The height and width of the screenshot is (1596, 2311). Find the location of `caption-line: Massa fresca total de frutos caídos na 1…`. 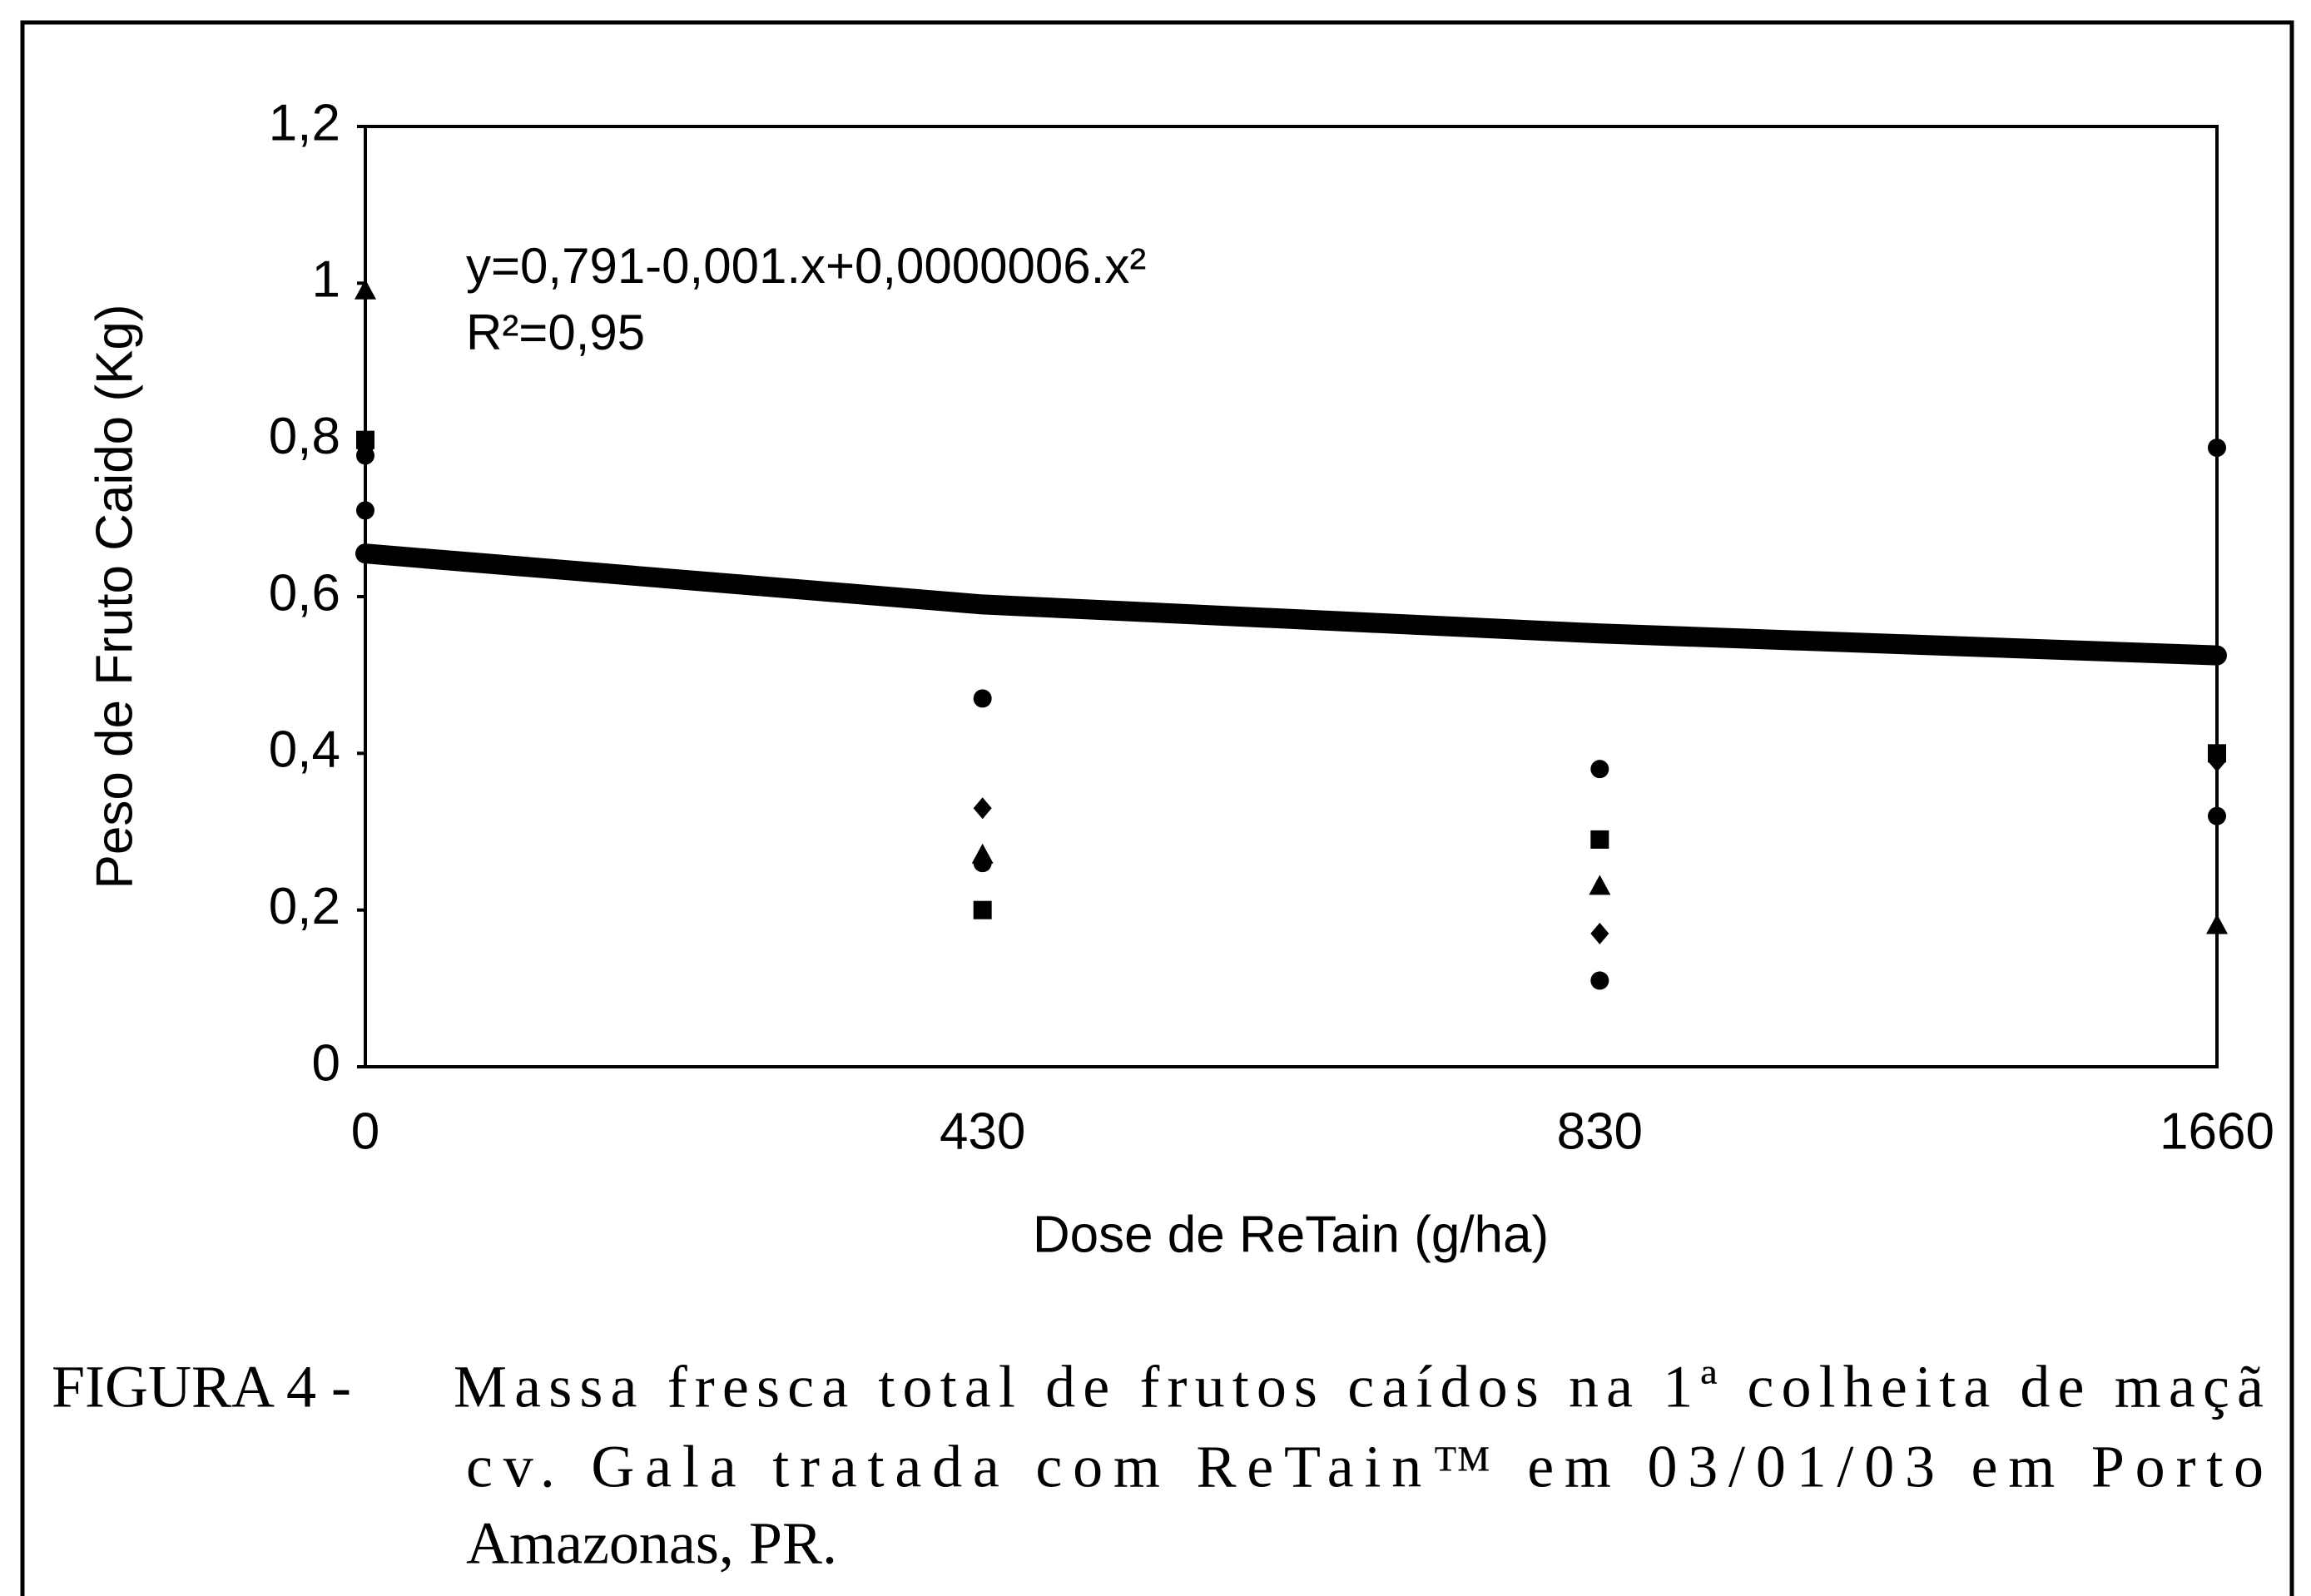

caption-line: Massa fresca total de frutos caídos na 1… is located at coordinates (1359, 1387).